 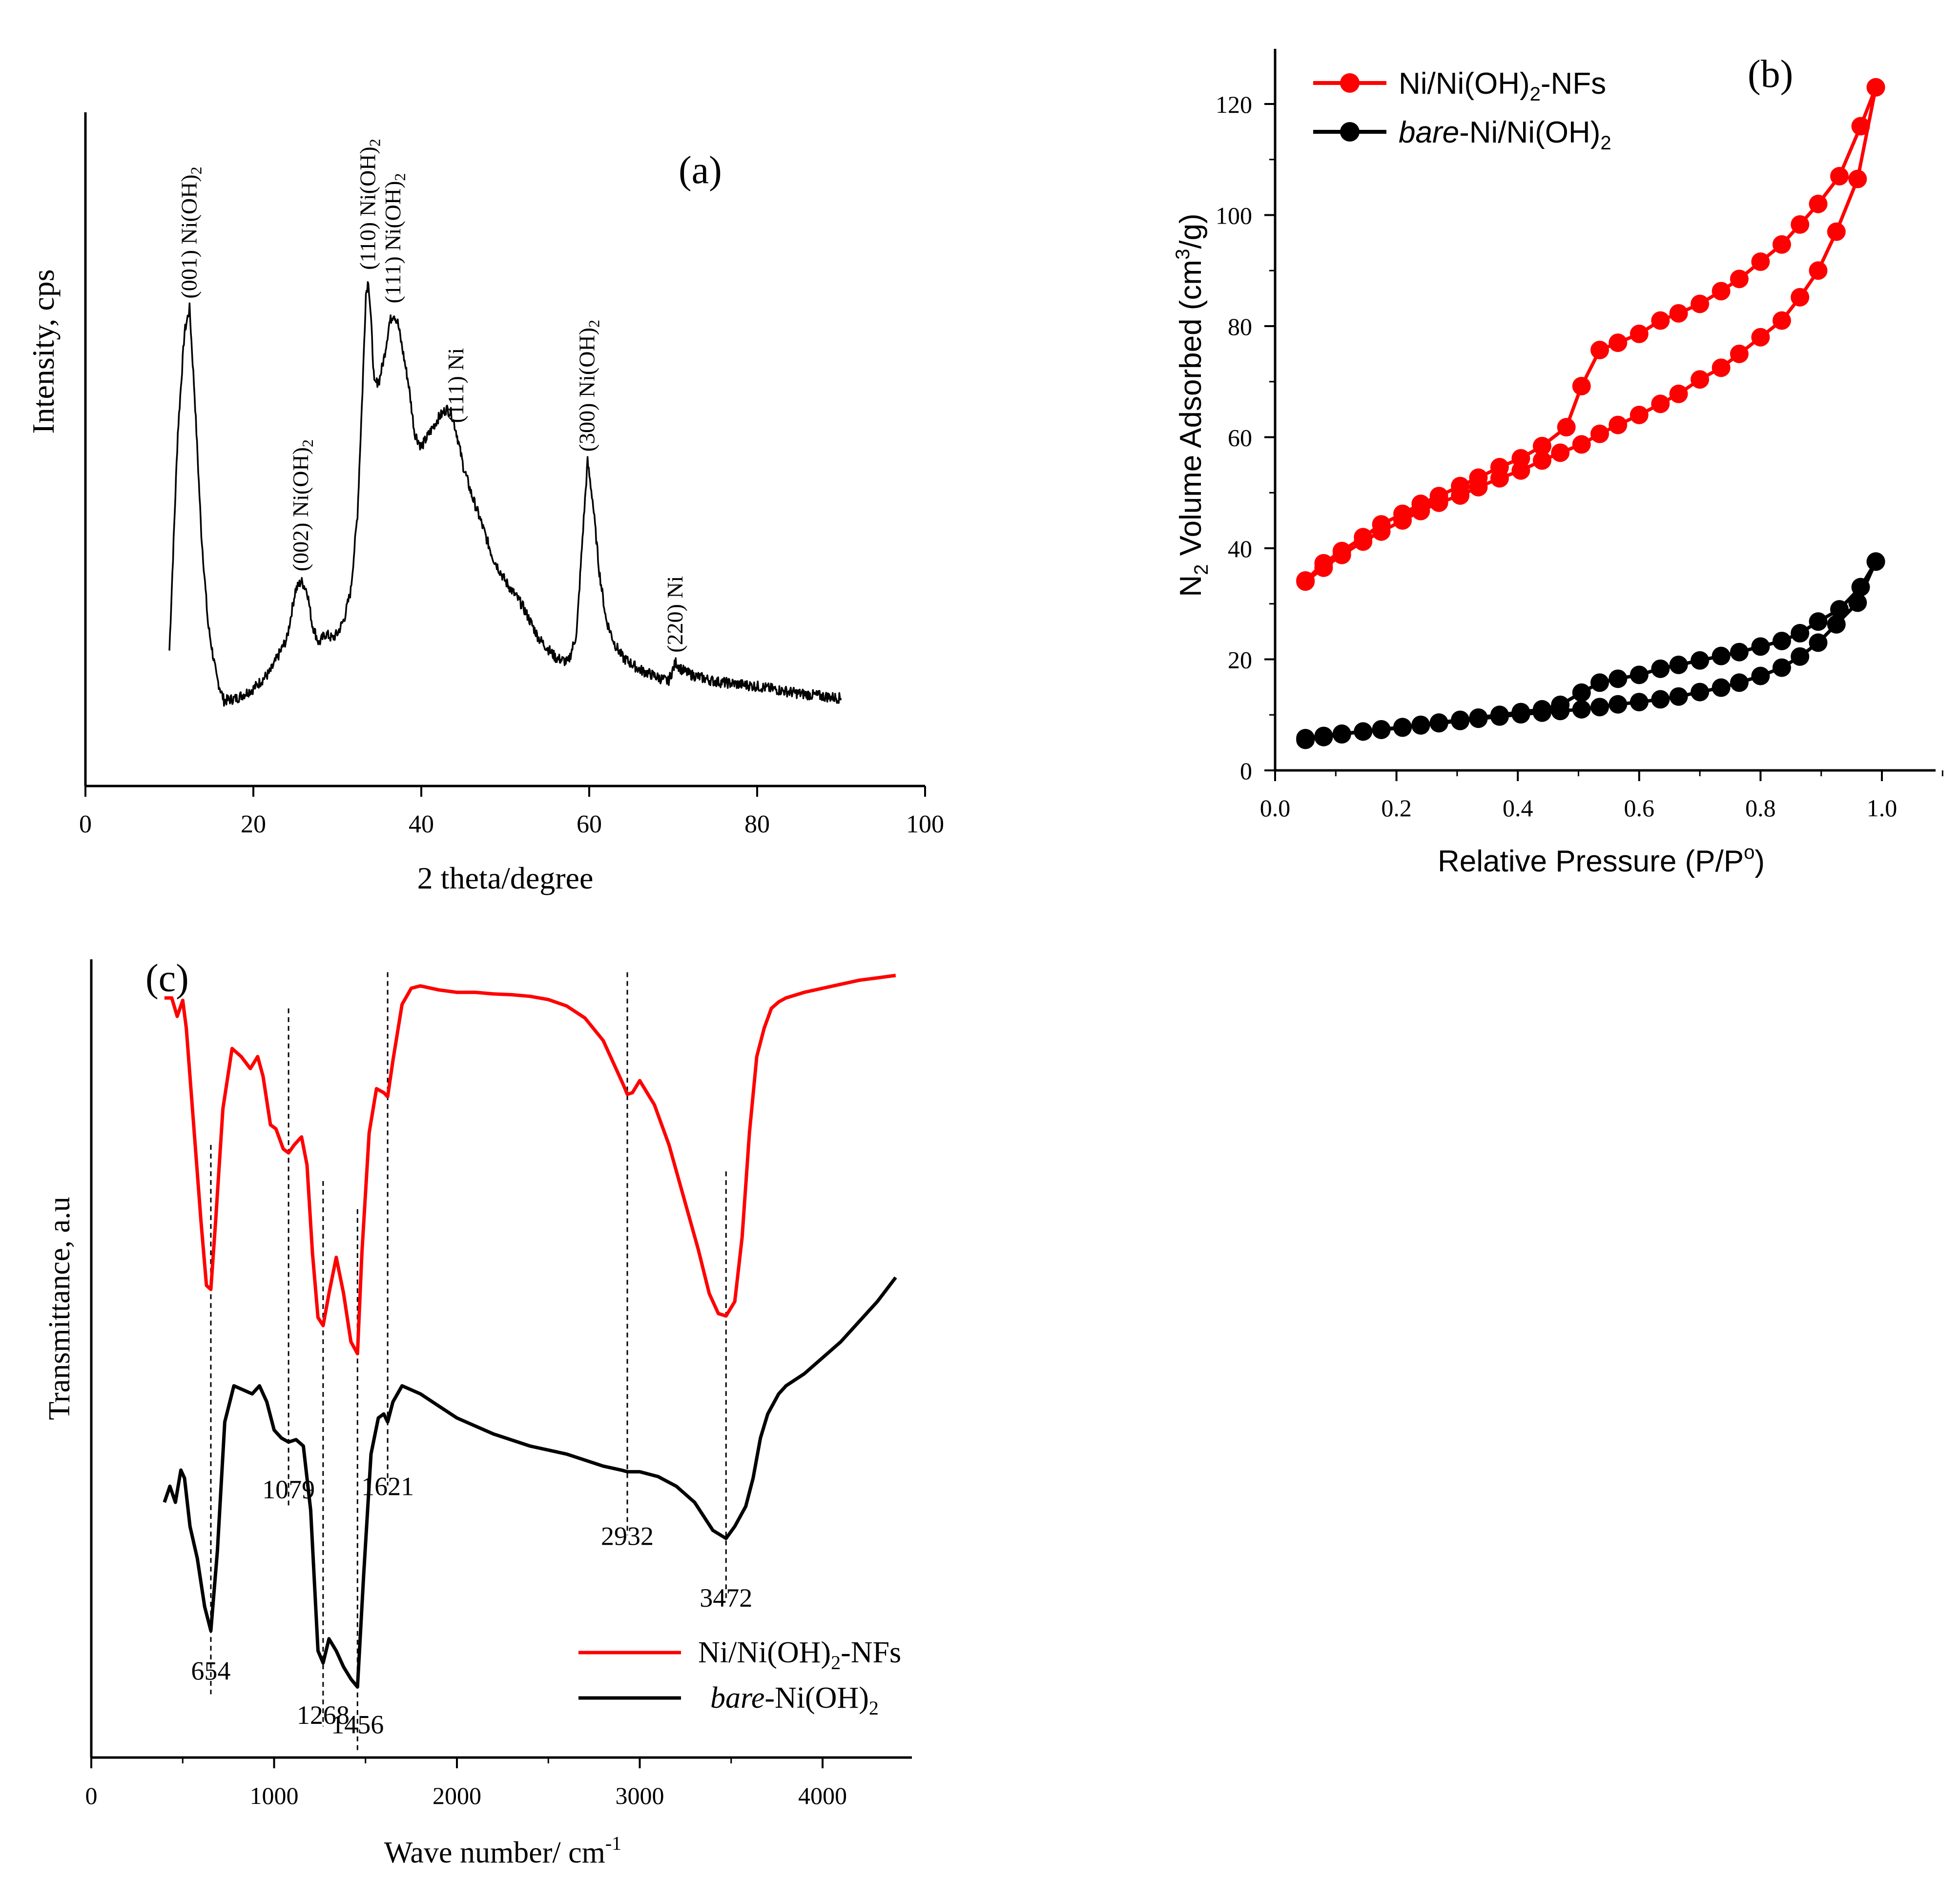 I want to click on xrd-panel-label: (a), so click(x=701, y=170).